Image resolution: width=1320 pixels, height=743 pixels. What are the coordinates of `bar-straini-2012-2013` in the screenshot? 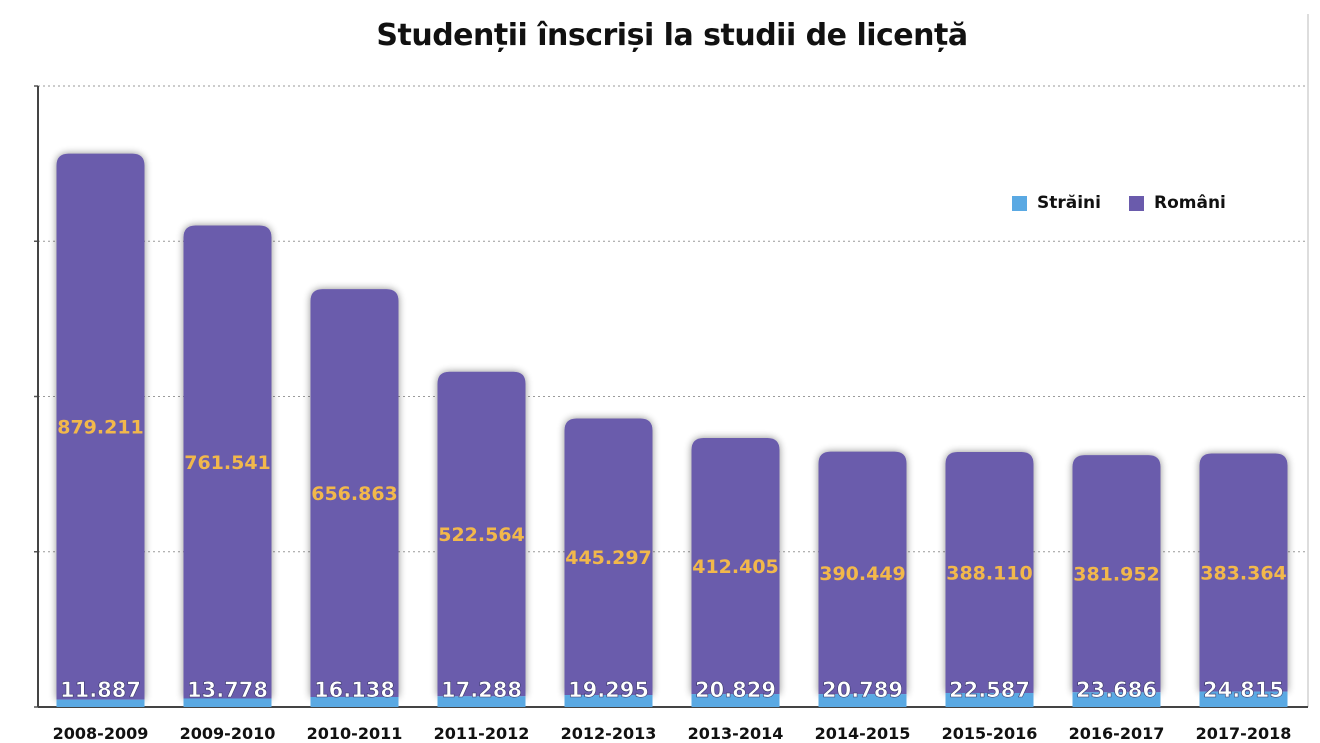 It's located at (608, 701).